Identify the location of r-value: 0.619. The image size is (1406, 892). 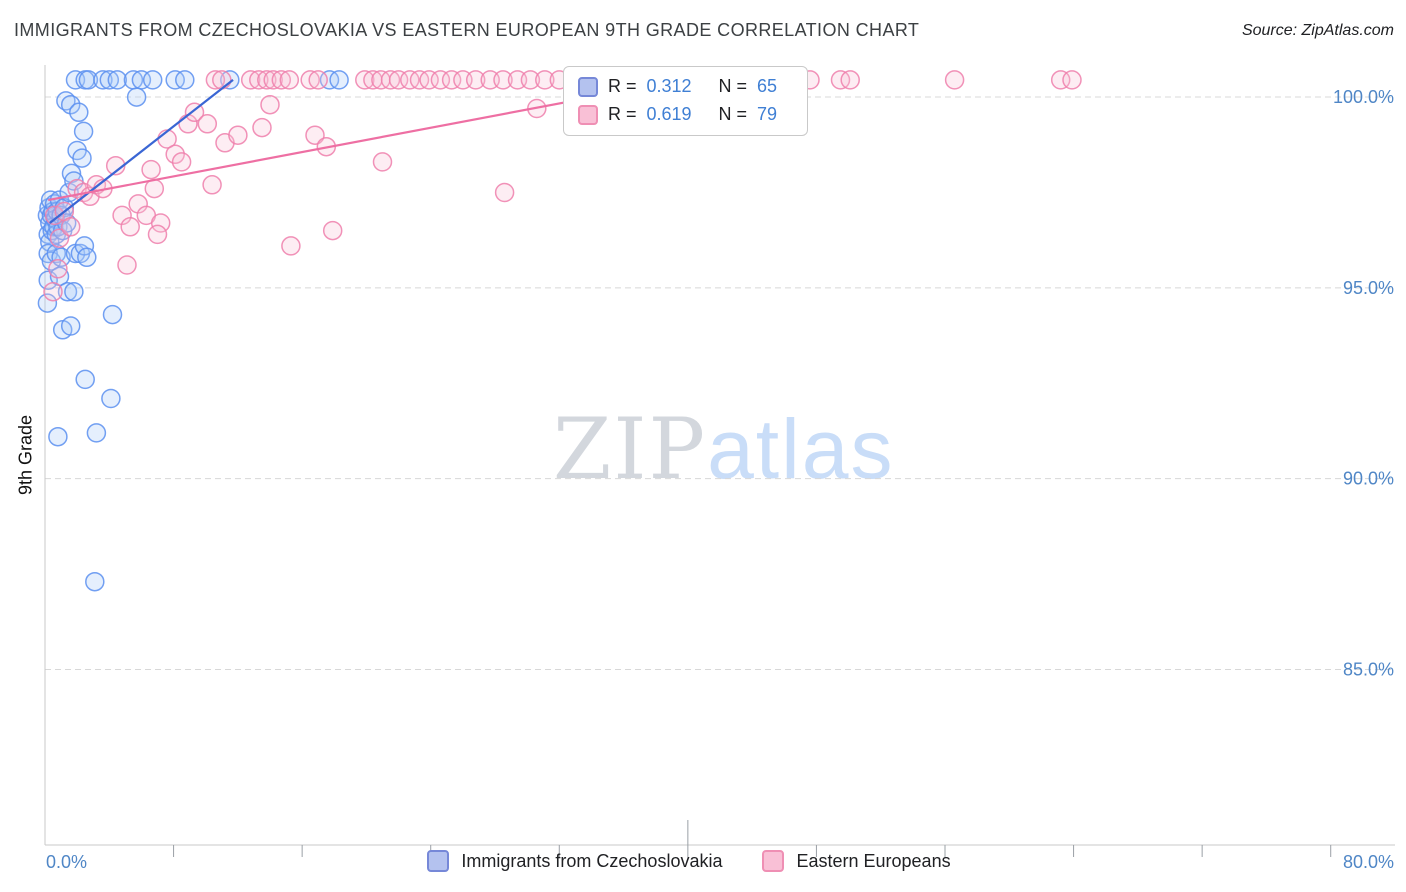
(669, 114).